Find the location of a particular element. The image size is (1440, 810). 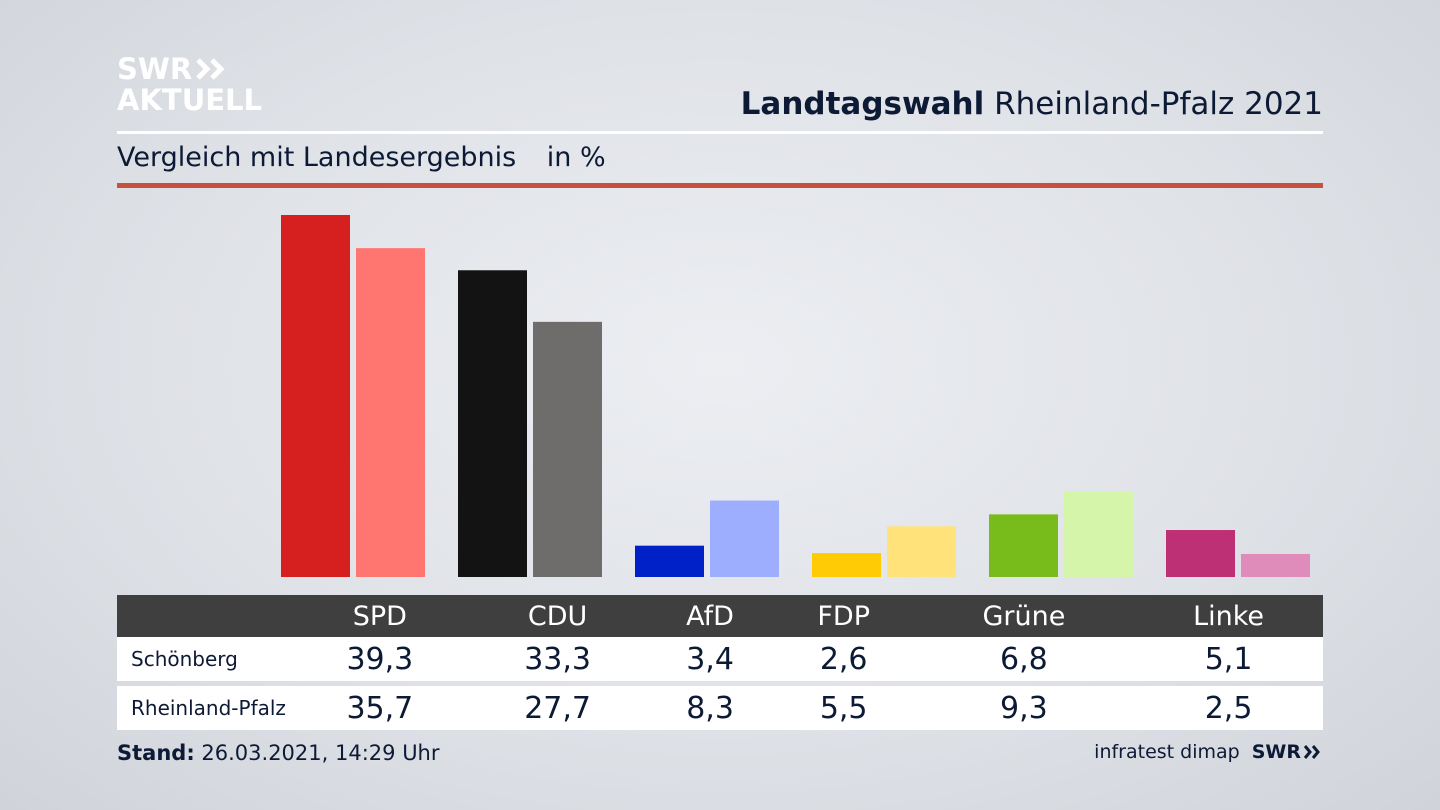

bar-spd-schoenberg is located at coordinates (315, 396).